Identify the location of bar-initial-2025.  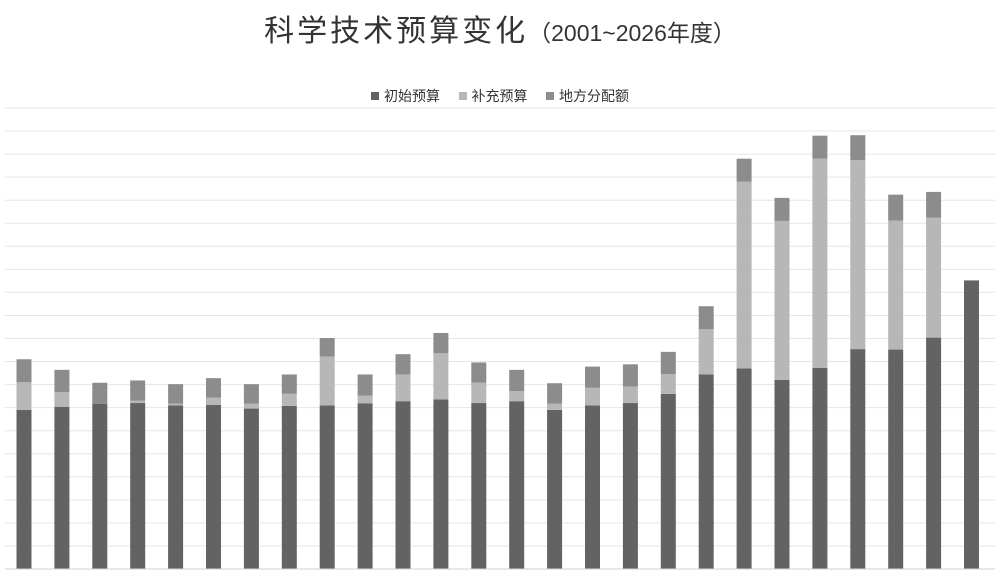
(934, 453).